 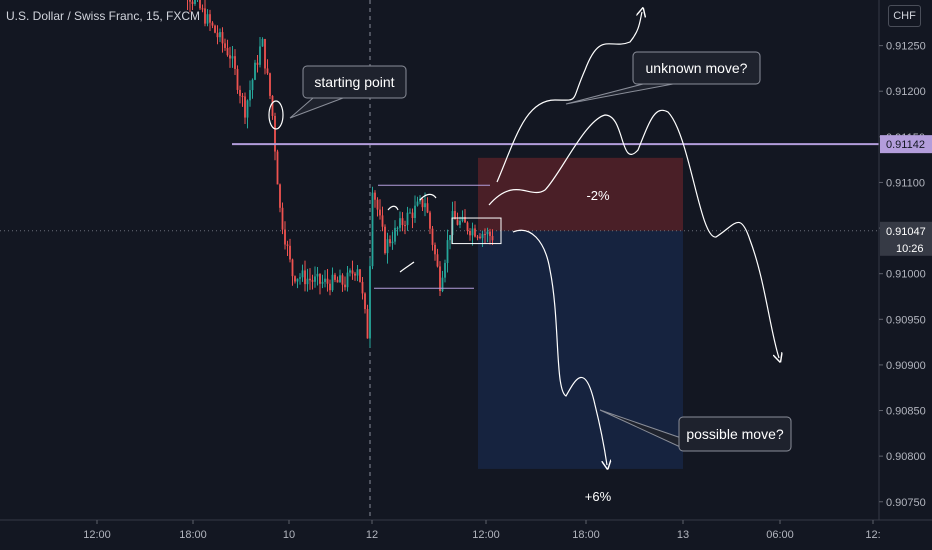 I want to click on callout-starting-point: starting point, so click(x=348, y=92).